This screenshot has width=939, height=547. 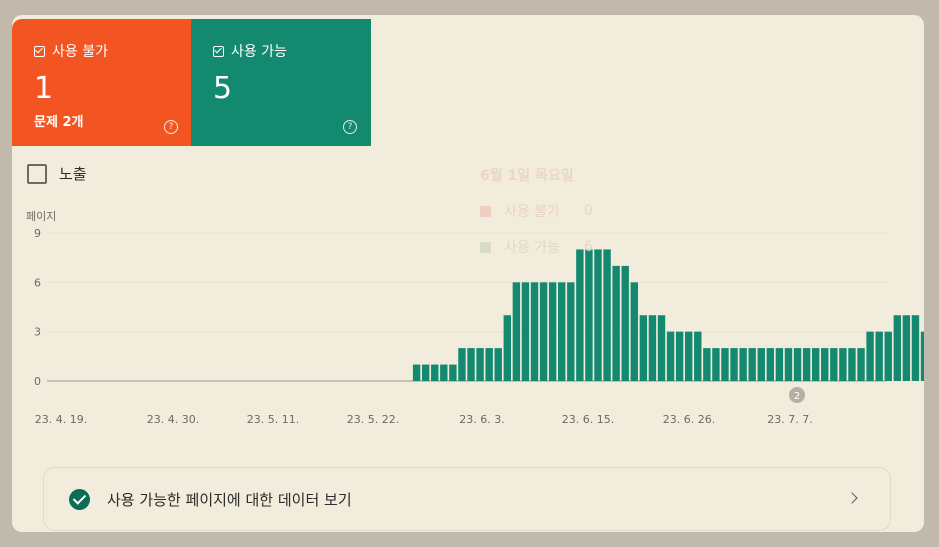 I want to click on x-tick-label: 23. 7. 7., so click(x=789, y=419).